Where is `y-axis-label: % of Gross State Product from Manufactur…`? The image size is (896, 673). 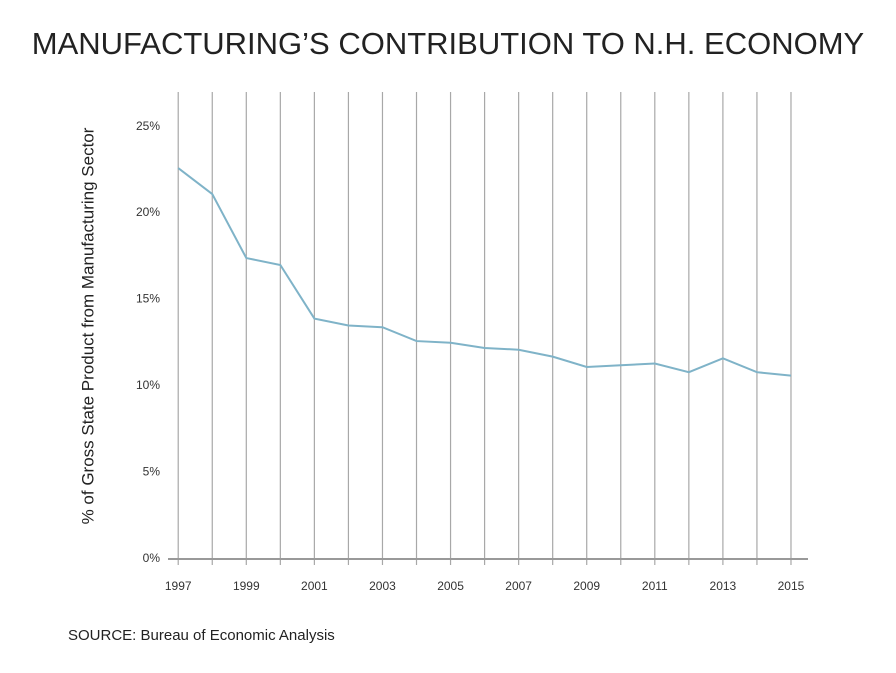
y-axis-label: % of Gross State Product from Manufactur… is located at coordinates (87, 325).